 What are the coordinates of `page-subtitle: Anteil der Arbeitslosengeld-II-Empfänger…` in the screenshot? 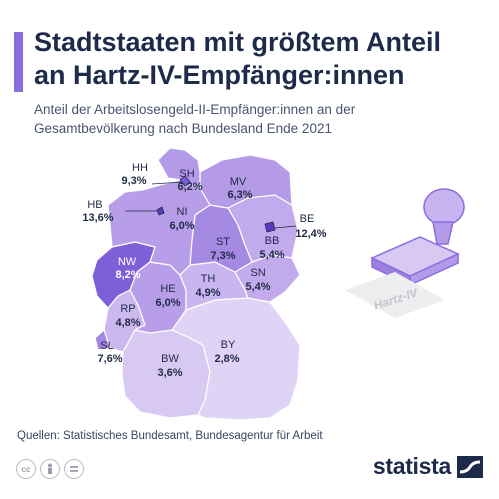 It's located at (261, 119).